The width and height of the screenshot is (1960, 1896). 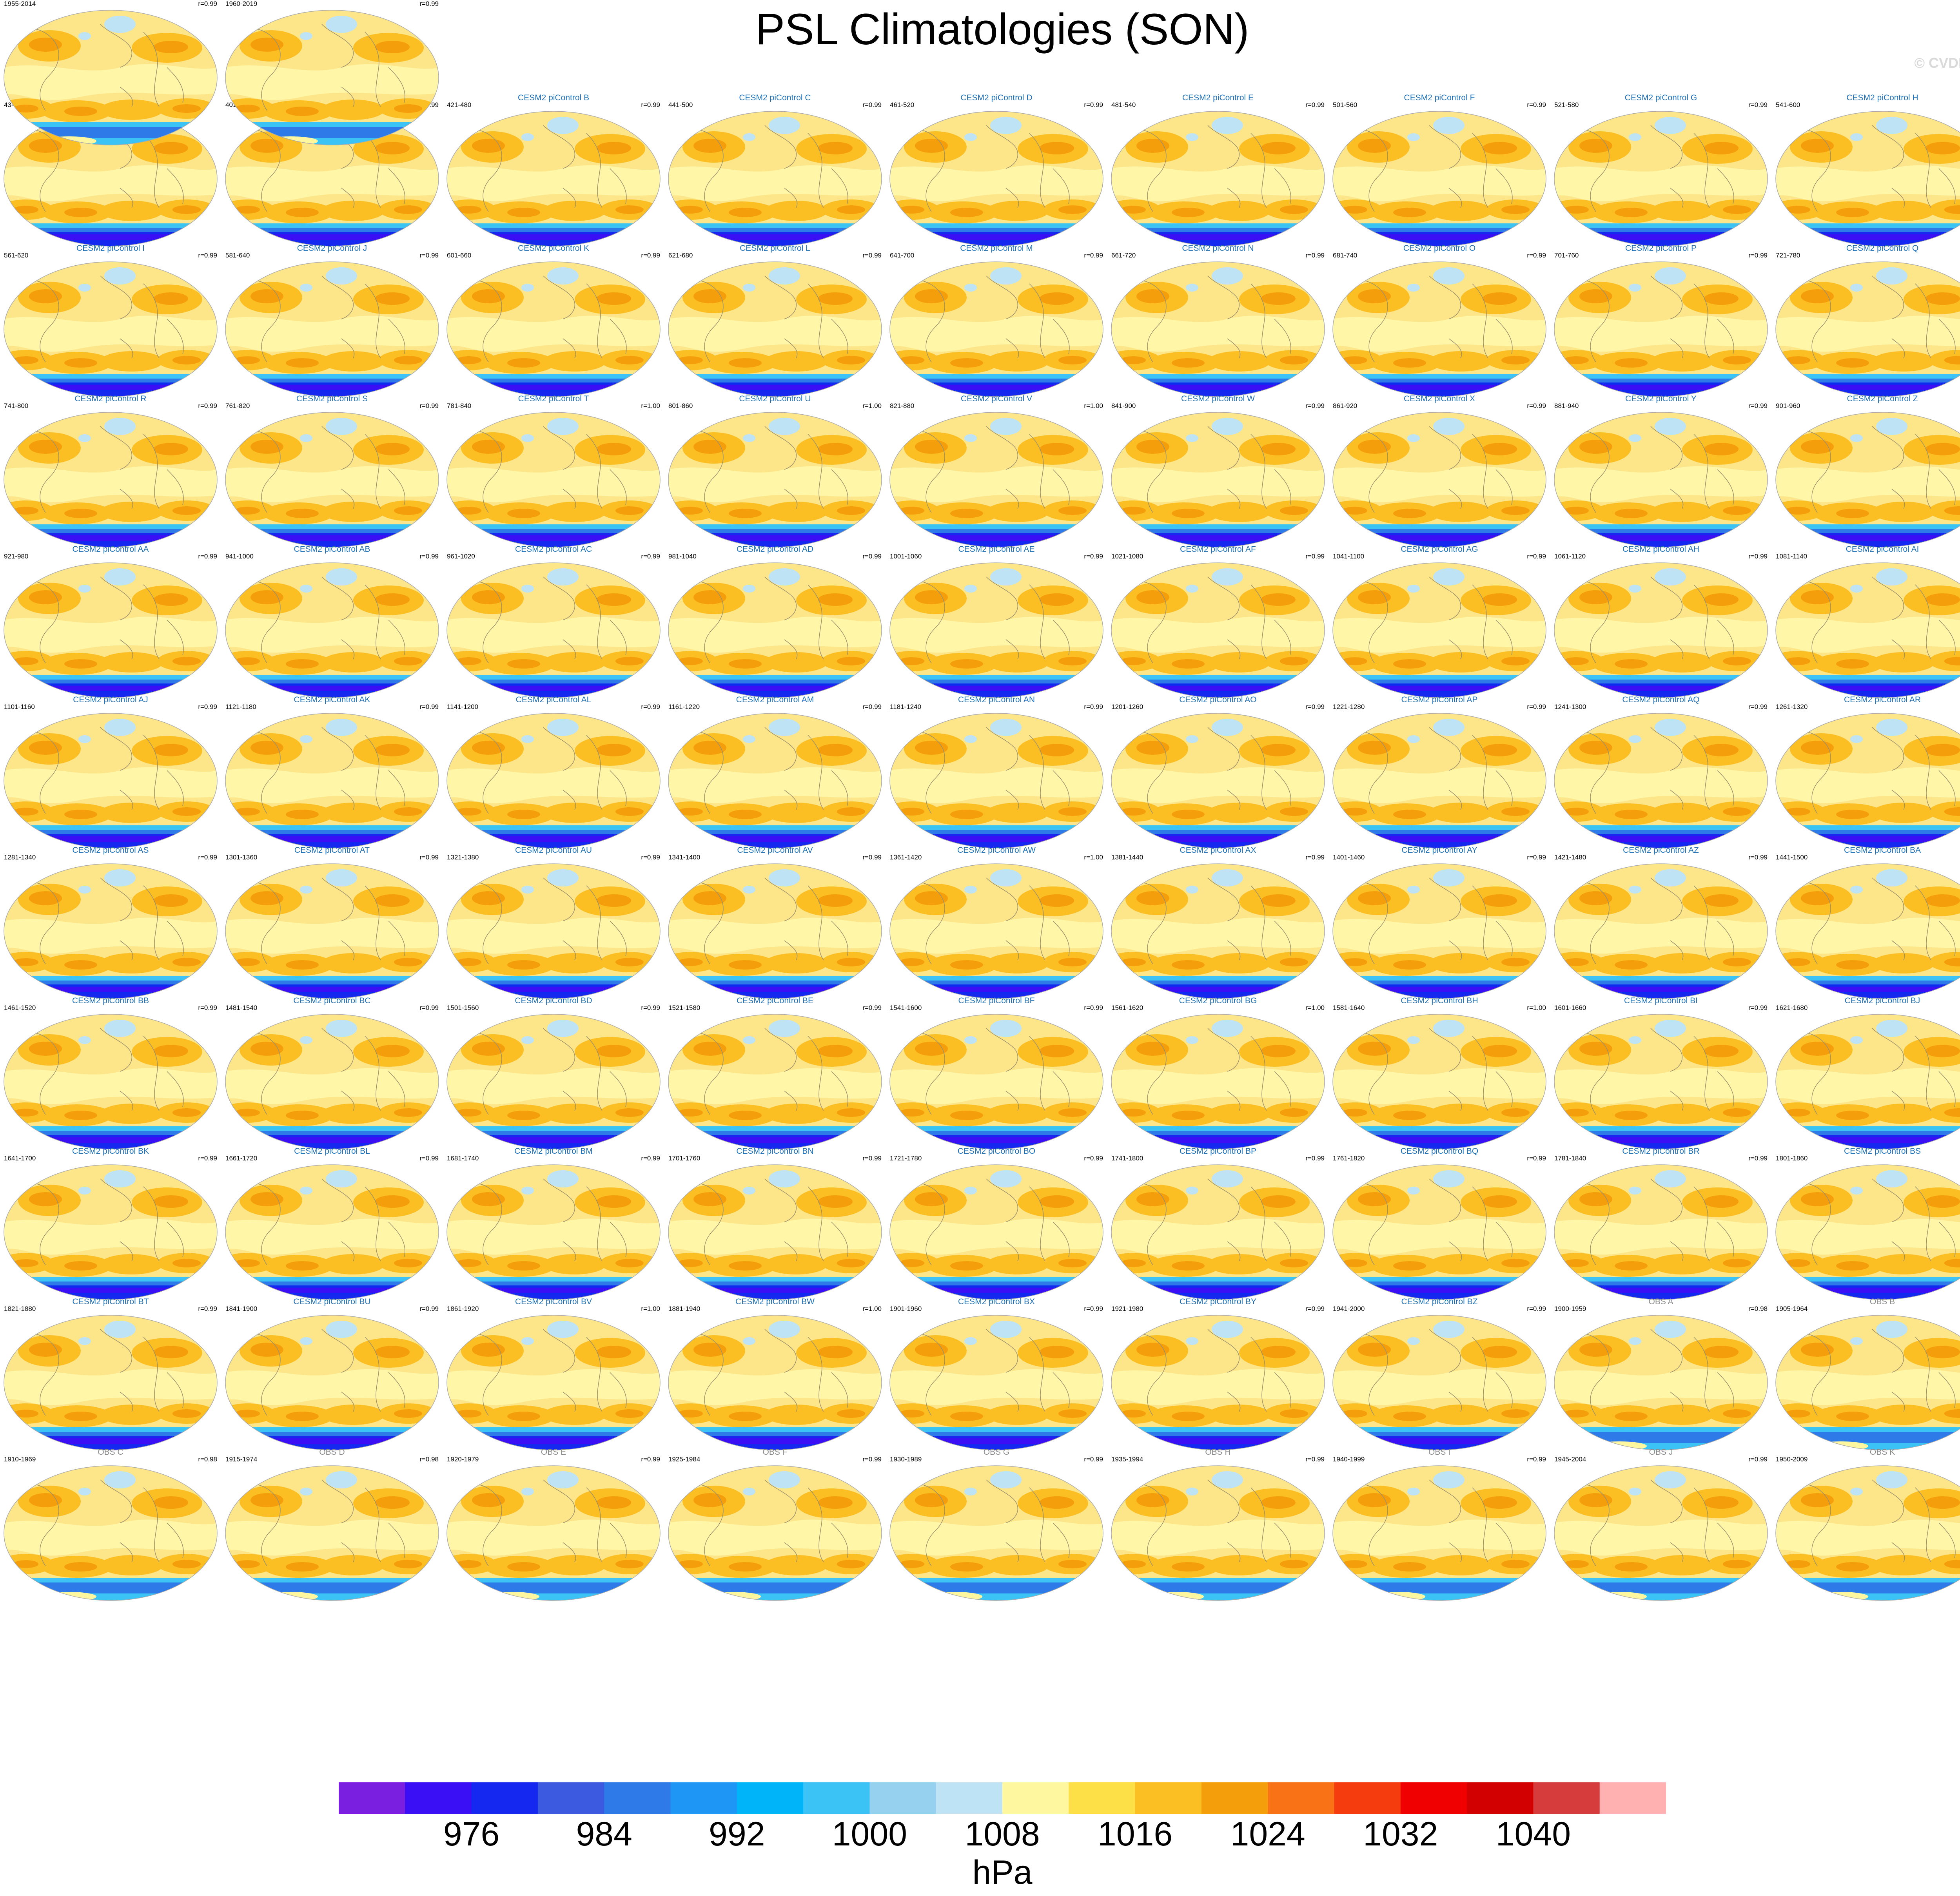 I want to click on panel-years: 1641-1700, so click(x=20, y=1158).